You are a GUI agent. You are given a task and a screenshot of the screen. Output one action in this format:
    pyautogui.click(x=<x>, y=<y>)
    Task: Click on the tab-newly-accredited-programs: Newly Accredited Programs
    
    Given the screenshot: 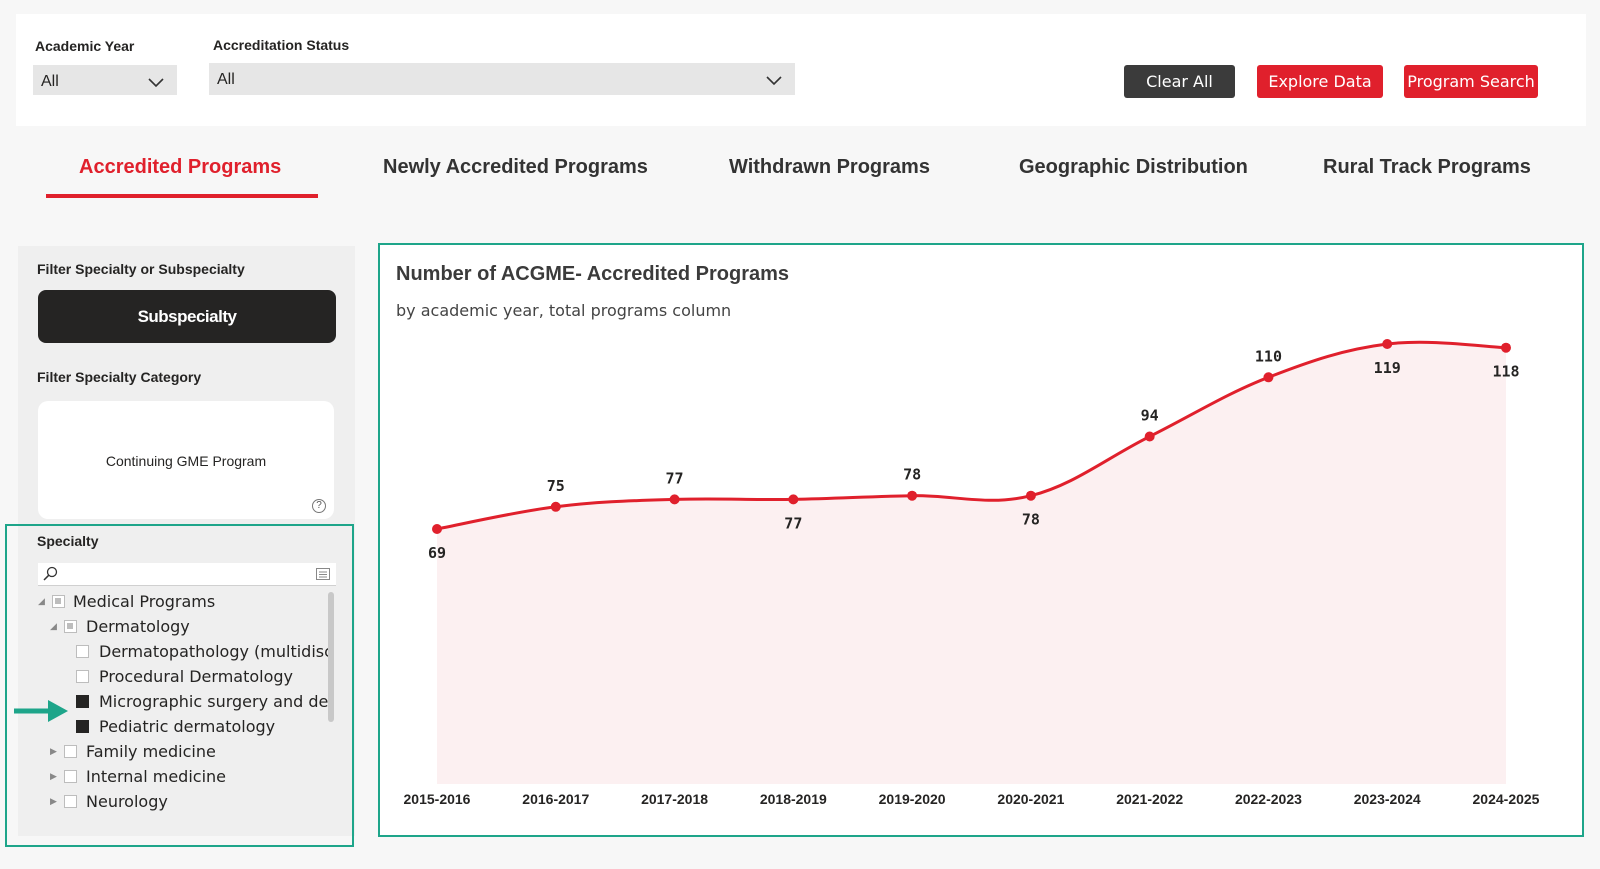 What is the action you would take?
    pyautogui.click(x=515, y=167)
    